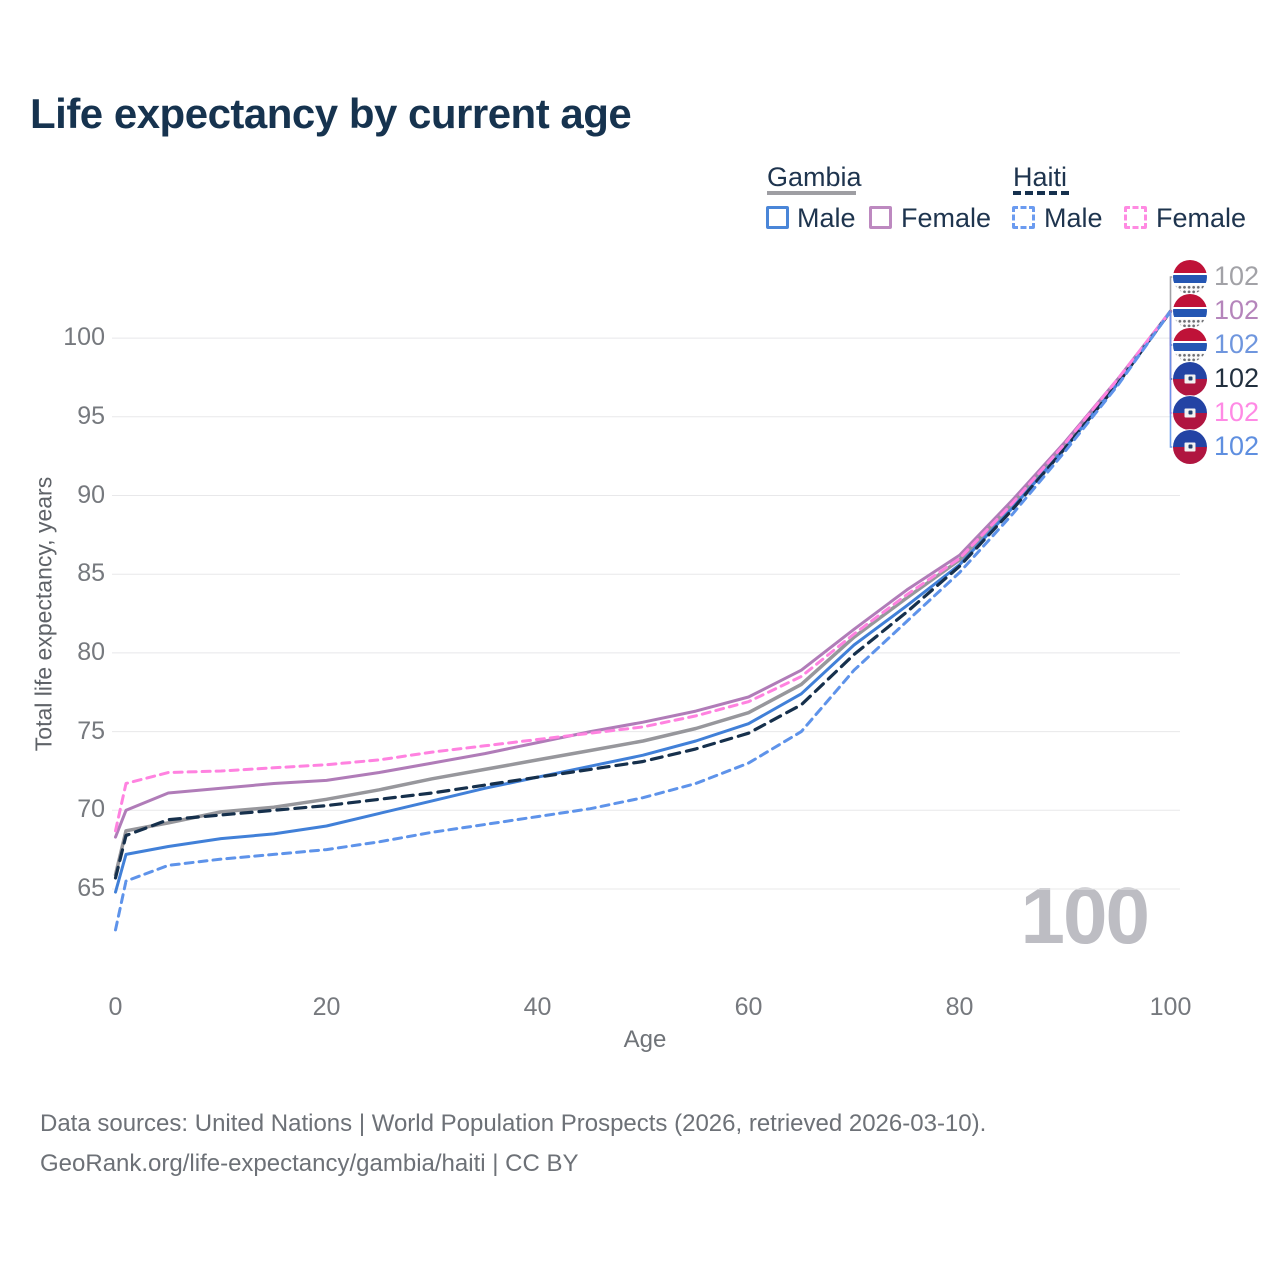  What do you see at coordinates (1173, 362) in the screenshot?
I see `leader-haiti-female` at bounding box center [1173, 362].